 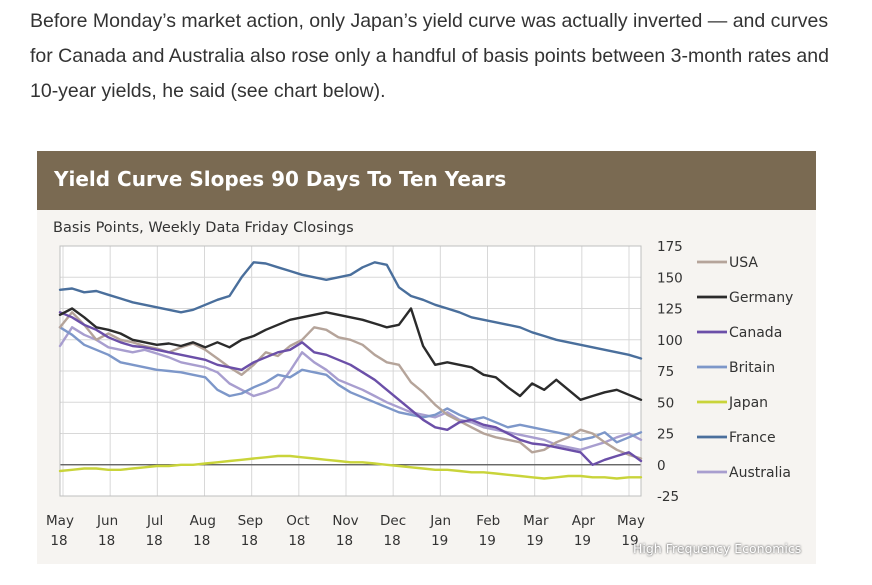 What do you see at coordinates (203, 521) in the screenshot?
I see `x-tick-month: Aug` at bounding box center [203, 521].